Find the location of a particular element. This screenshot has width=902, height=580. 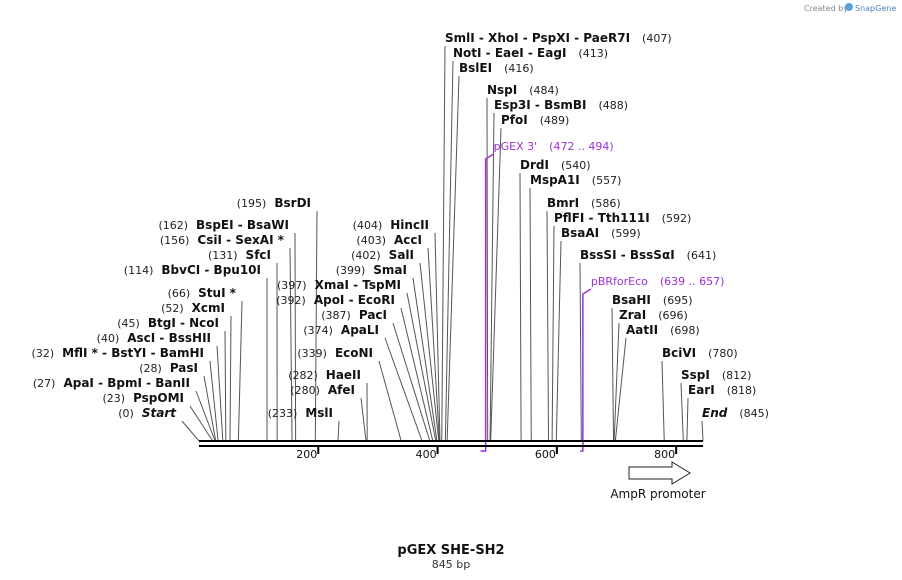

site-drdi: DrdI (540) is located at coordinates (555, 165).